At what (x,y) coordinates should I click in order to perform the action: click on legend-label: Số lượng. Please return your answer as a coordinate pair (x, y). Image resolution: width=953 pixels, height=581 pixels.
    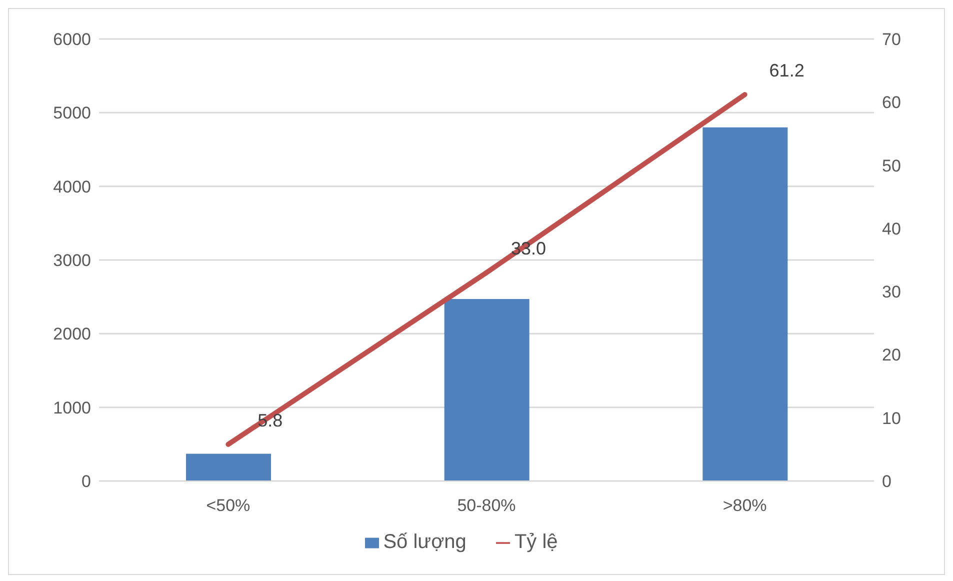
    Looking at the image, I should click on (424, 542).